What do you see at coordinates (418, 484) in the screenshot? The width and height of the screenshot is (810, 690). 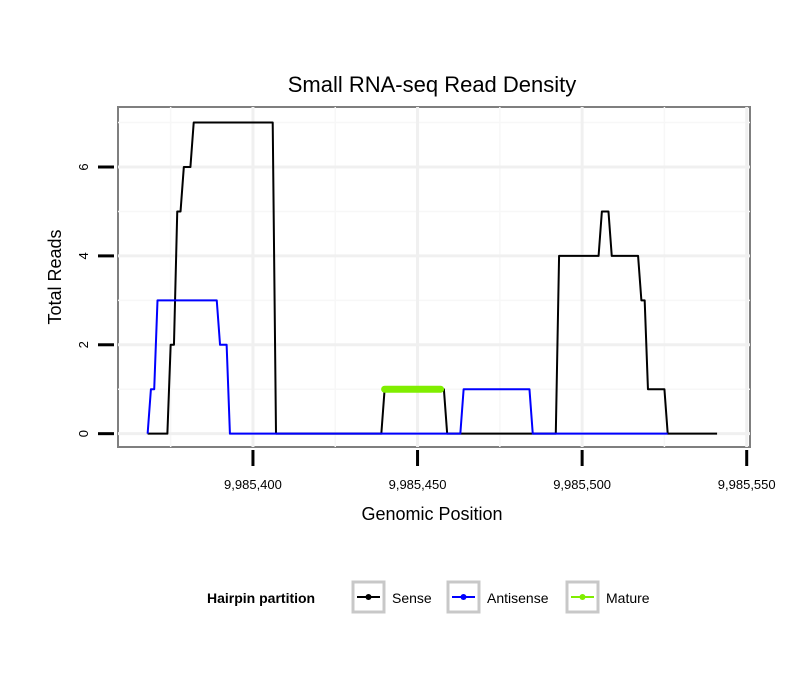 I see `x-tick-label: 9,985,450` at bounding box center [418, 484].